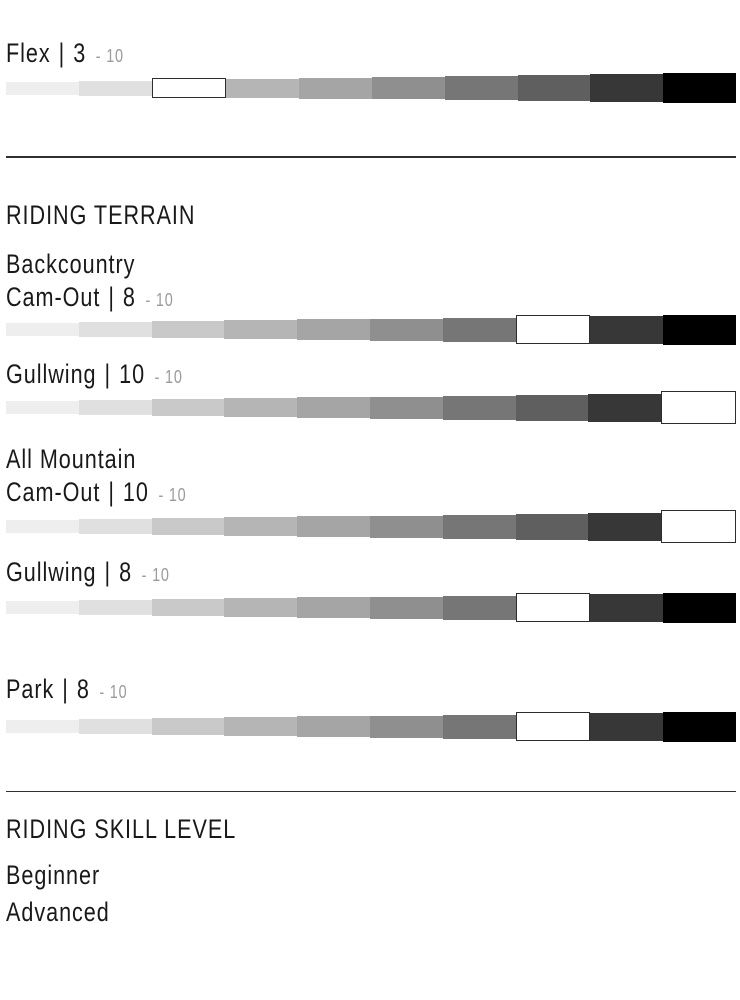 This screenshot has width=740, height=1000. I want to click on flex-rating-bar, so click(371, 88).